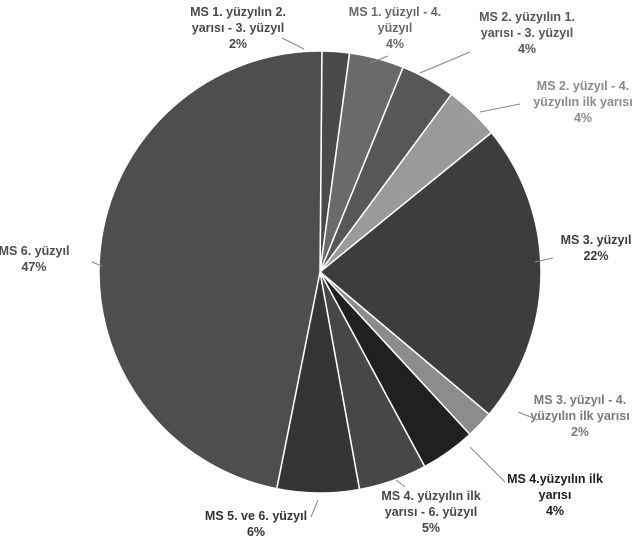 The height and width of the screenshot is (548, 642). I want to click on slice-label-line: yarısı - 6. yüzyıl, so click(431, 512).